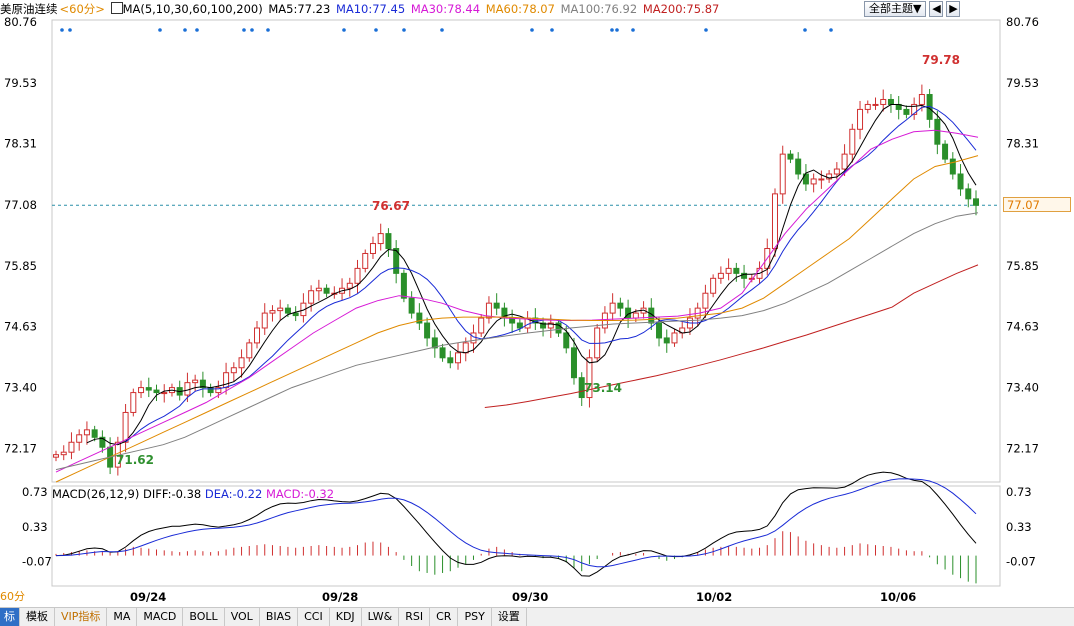 The width and height of the screenshot is (1074, 626). What do you see at coordinates (116, 8) in the screenshot?
I see `ma-indicator-icon` at bounding box center [116, 8].